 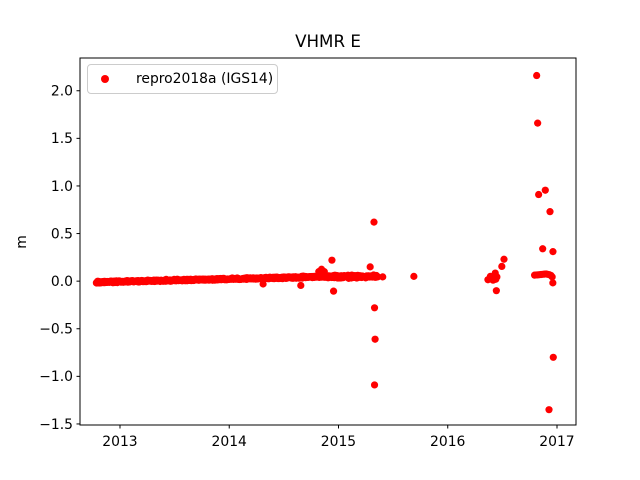 I want to click on legend-marker-icon, so click(x=105, y=79).